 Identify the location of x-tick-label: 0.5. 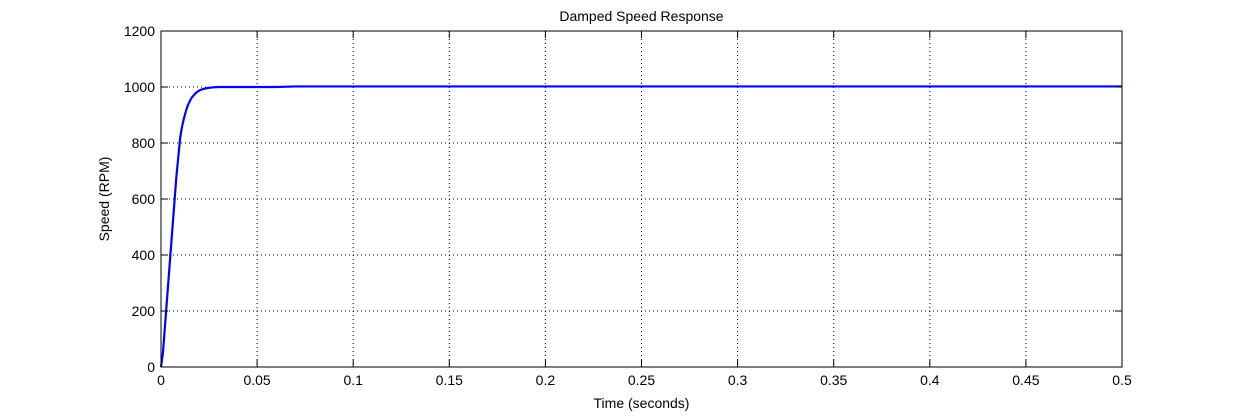
(1122, 380).